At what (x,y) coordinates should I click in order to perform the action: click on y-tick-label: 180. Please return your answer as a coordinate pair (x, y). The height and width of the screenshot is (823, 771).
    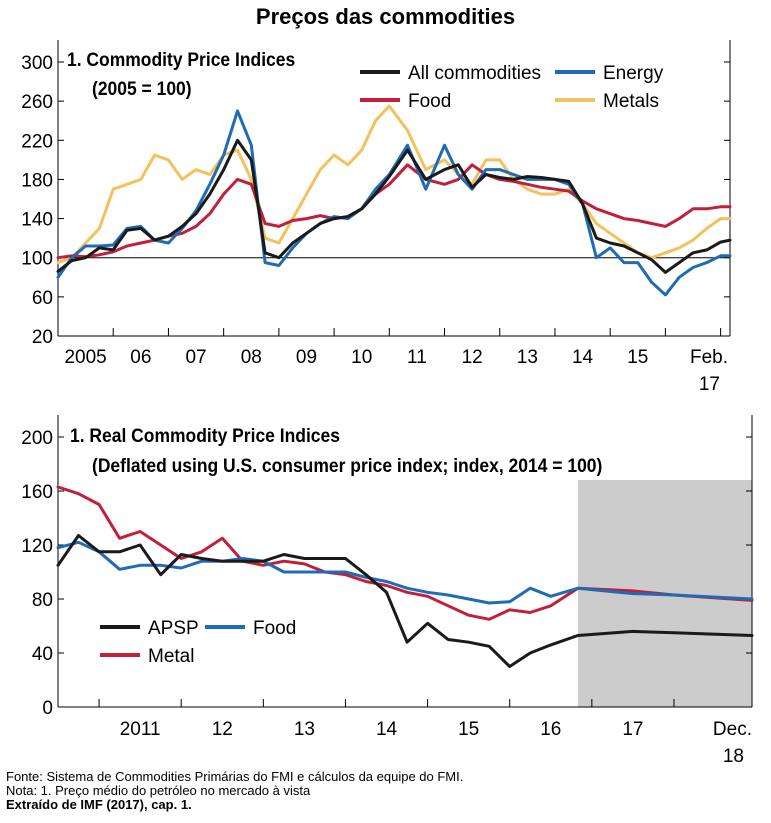
    Looking at the image, I should click on (37, 180).